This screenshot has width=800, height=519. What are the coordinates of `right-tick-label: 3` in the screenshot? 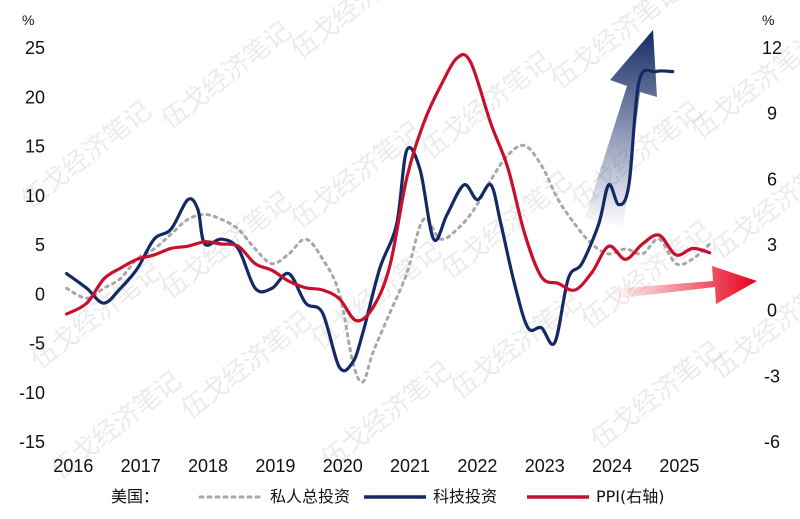 It's located at (772, 245).